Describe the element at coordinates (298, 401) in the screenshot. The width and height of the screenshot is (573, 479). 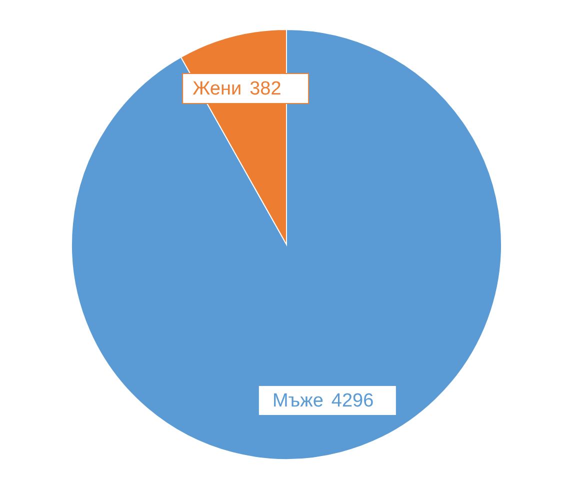
I see `slice-label: Мъже` at that location.